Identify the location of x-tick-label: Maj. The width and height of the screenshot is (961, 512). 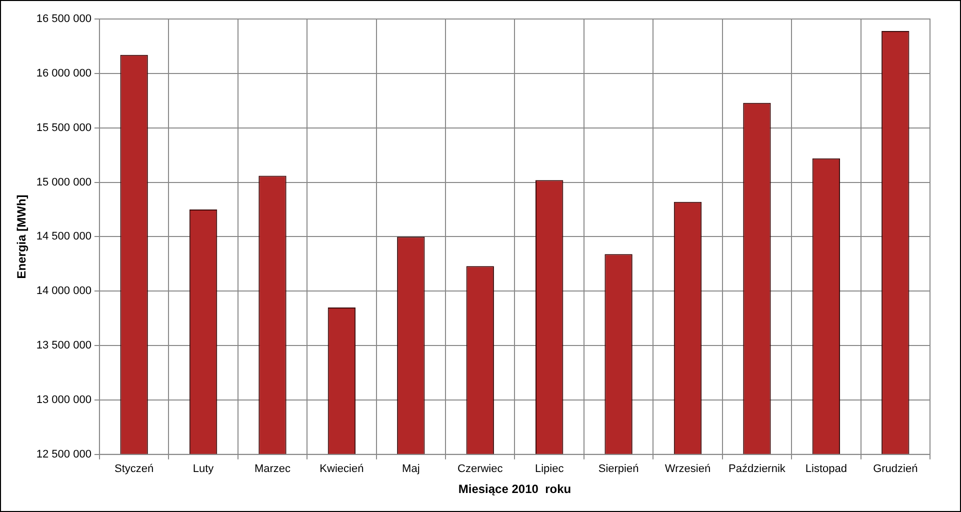
(411, 469).